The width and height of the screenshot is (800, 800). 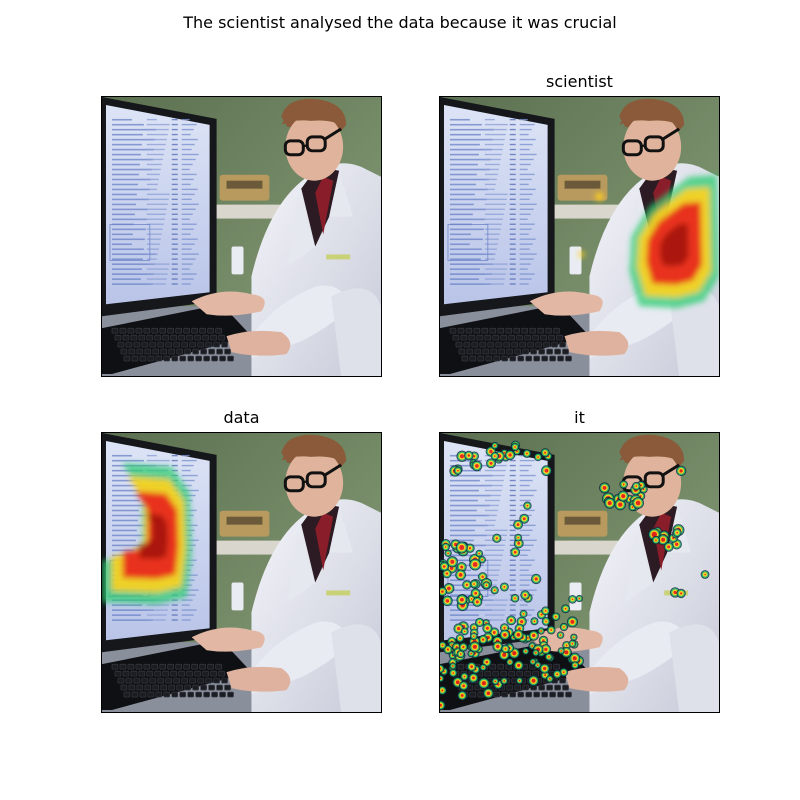 I want to click on image-panel-it, so click(x=579, y=572).